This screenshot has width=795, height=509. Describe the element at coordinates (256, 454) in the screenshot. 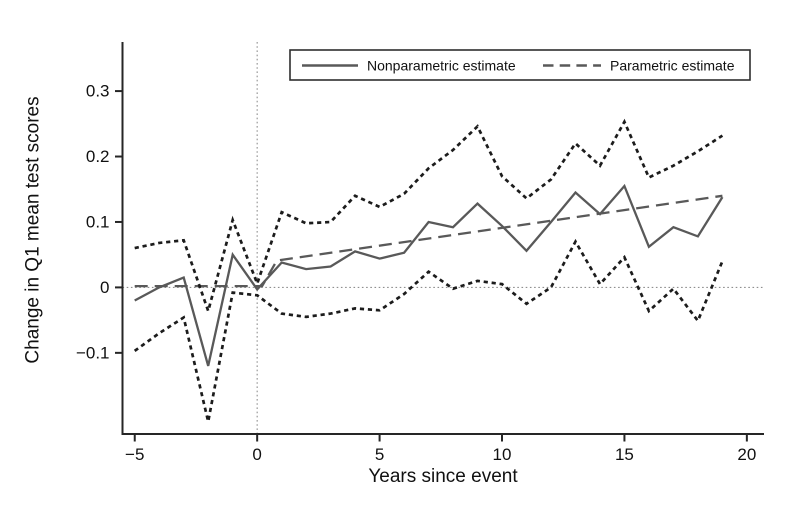

I see `x-tick-label: 0` at that location.